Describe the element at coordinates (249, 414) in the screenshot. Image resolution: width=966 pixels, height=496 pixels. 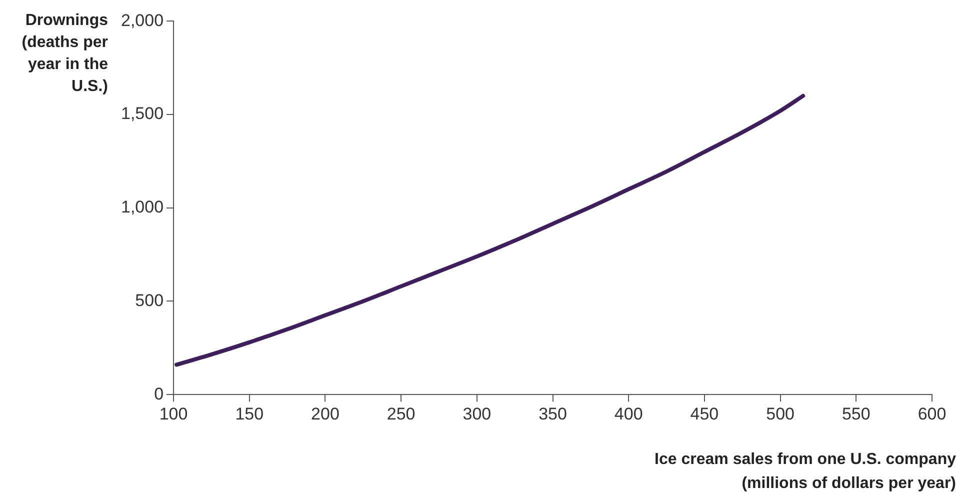
I see `x-tick-label: 150` at that location.